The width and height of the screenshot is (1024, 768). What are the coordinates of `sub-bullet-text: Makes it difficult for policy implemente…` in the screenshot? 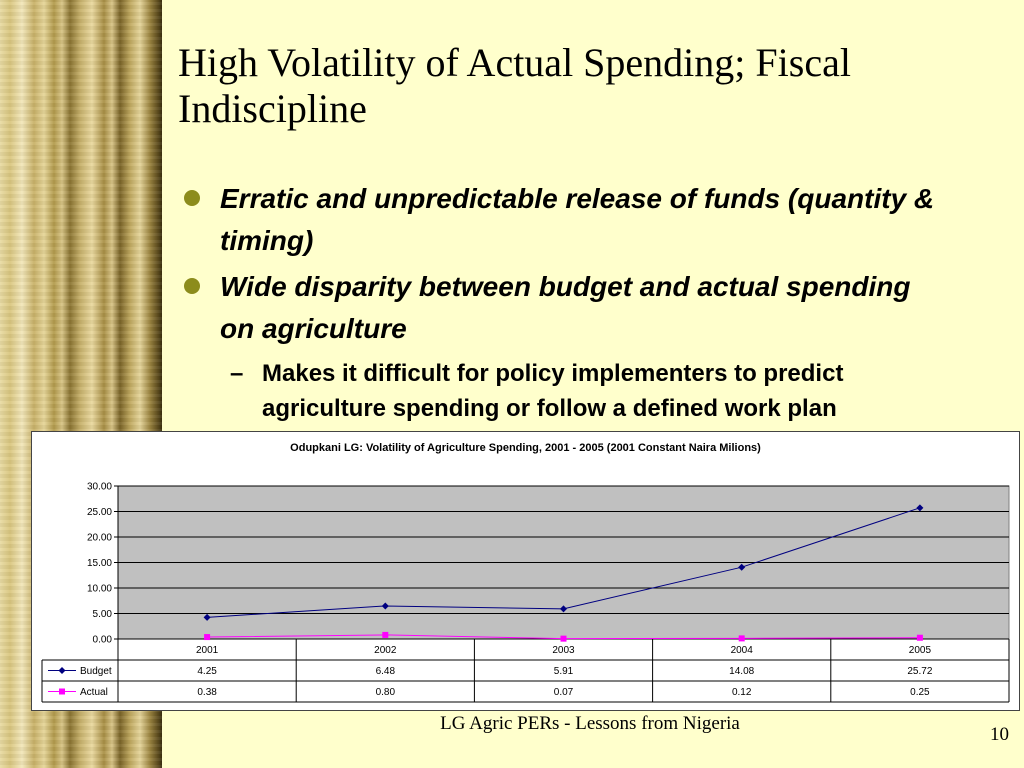 It's located at (553, 391).